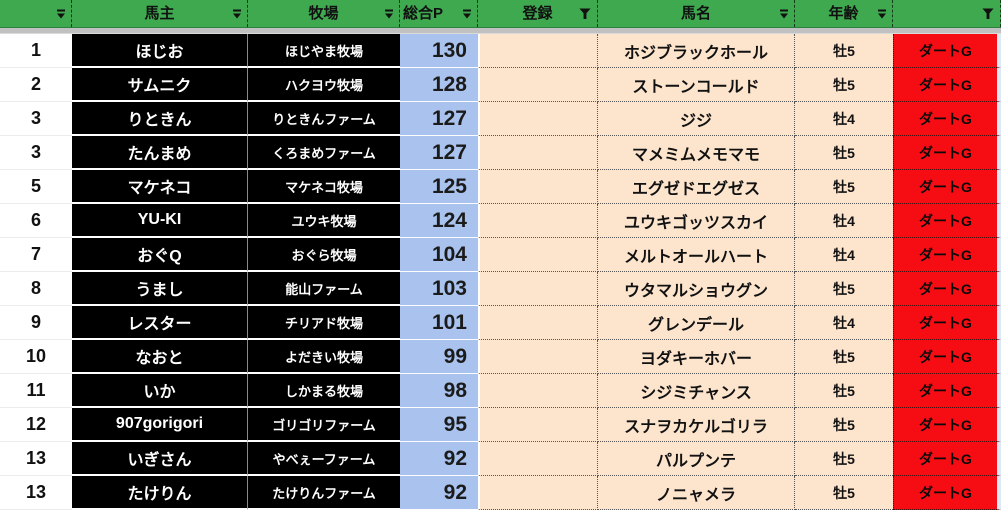 This screenshot has width=1001, height=510. I want to click on points-cell: 124, so click(439, 221).